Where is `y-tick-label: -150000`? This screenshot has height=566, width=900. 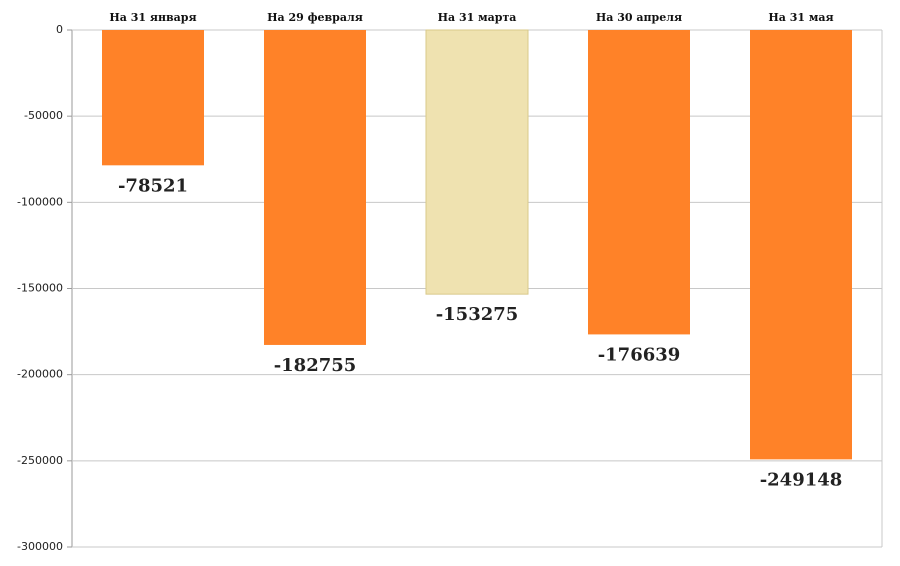
y-tick-label: -150000 is located at coordinates (40, 288).